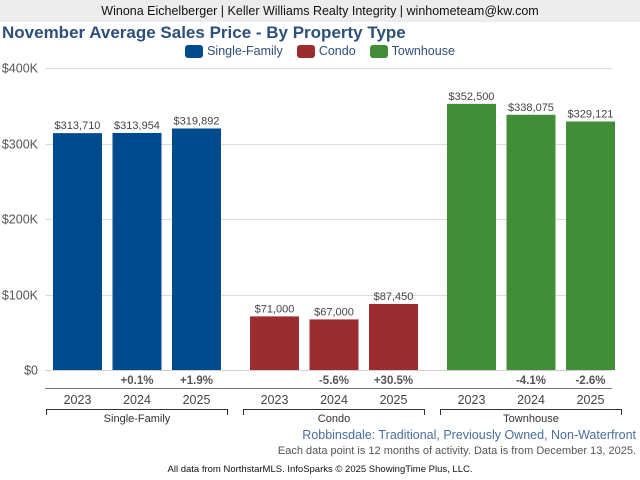  What do you see at coordinates (31, 371) in the screenshot?
I see `y-tick-label: $0` at bounding box center [31, 371].